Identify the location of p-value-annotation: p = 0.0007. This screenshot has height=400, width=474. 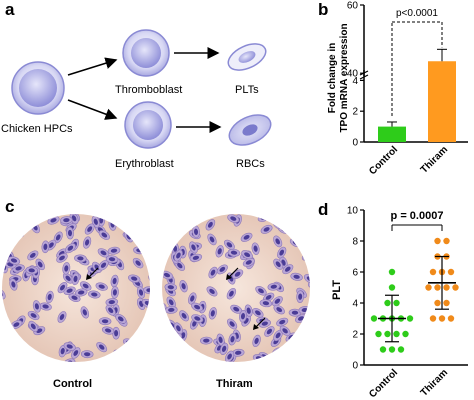
(417, 216).